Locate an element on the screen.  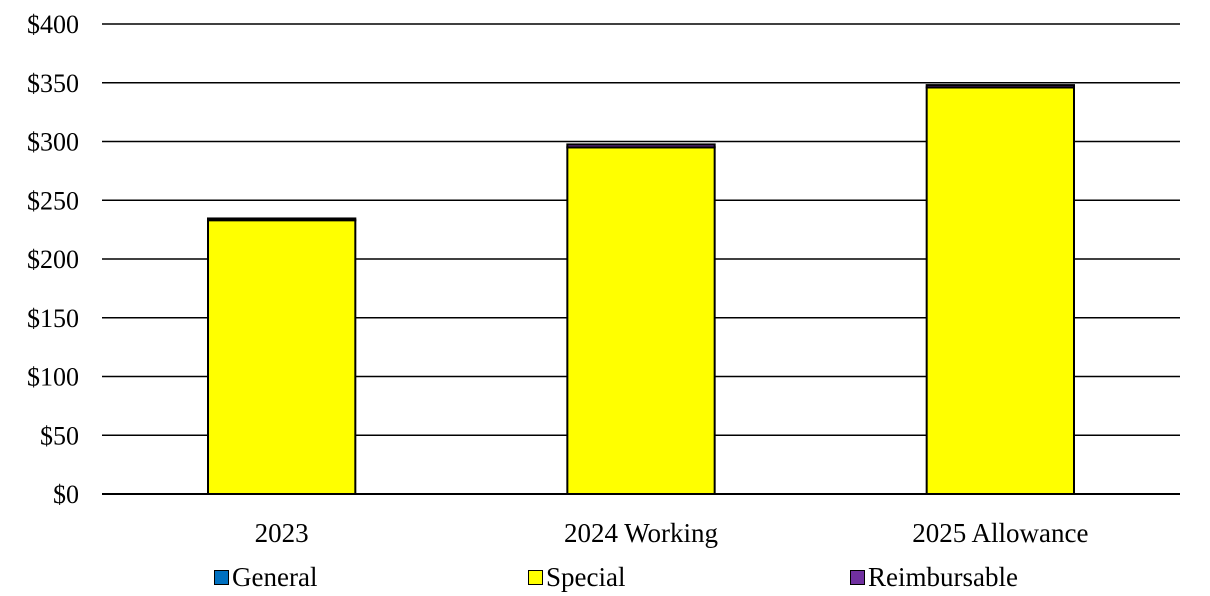
legend-item-reimbursable: Reimbursable is located at coordinates (934, 577).